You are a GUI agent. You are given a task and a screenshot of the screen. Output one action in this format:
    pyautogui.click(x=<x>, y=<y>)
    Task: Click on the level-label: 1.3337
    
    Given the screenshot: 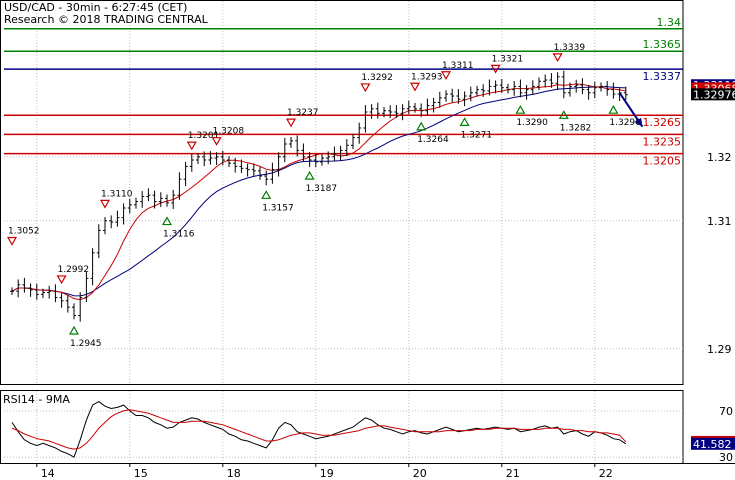 What is the action you would take?
    pyautogui.click(x=662, y=76)
    